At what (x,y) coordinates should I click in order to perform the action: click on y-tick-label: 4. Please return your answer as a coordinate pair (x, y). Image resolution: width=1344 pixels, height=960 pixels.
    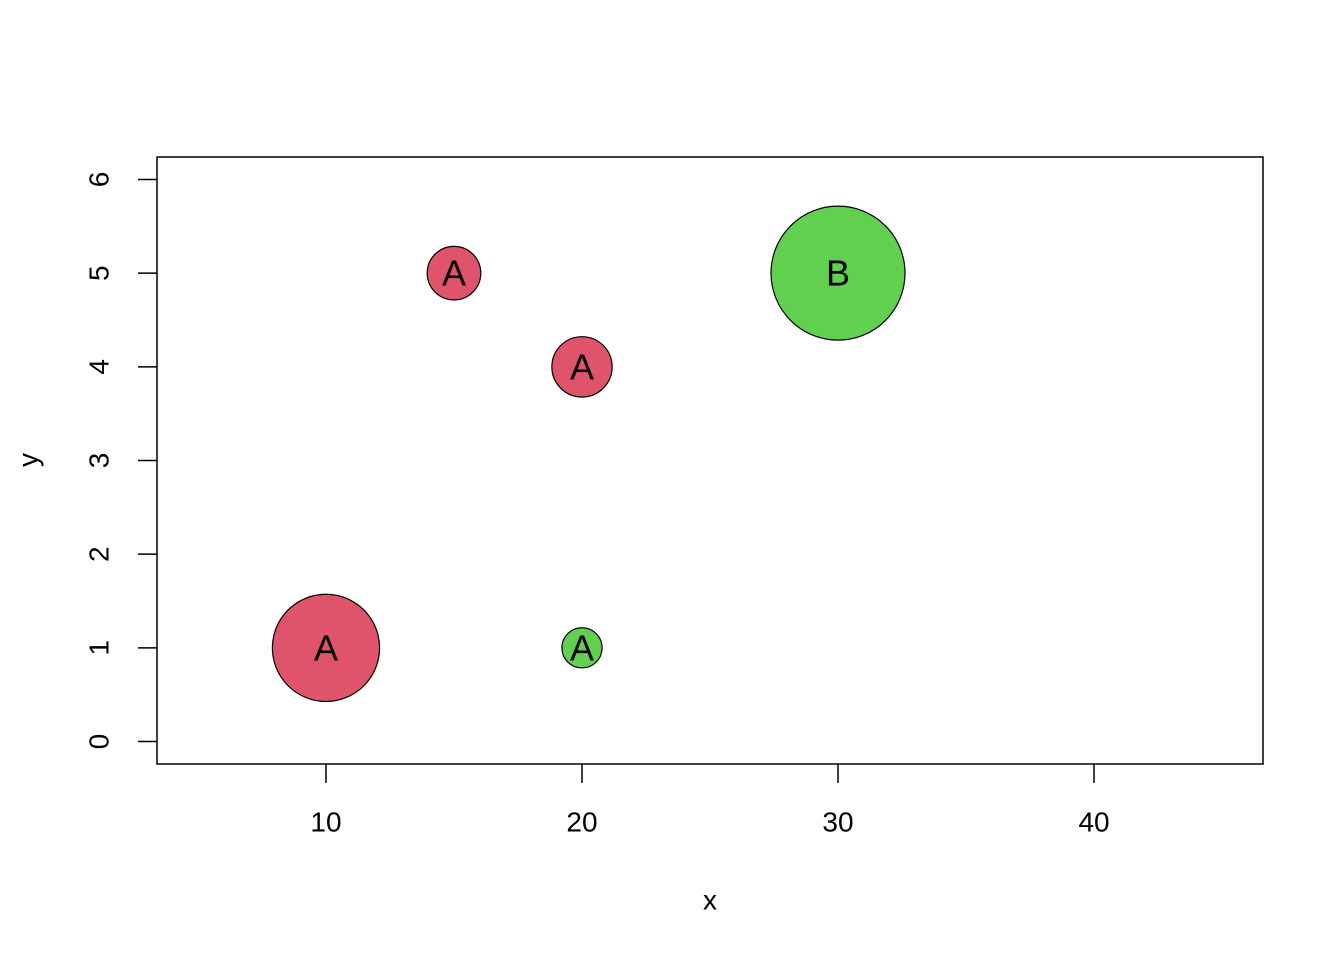
    Looking at the image, I should click on (98, 367).